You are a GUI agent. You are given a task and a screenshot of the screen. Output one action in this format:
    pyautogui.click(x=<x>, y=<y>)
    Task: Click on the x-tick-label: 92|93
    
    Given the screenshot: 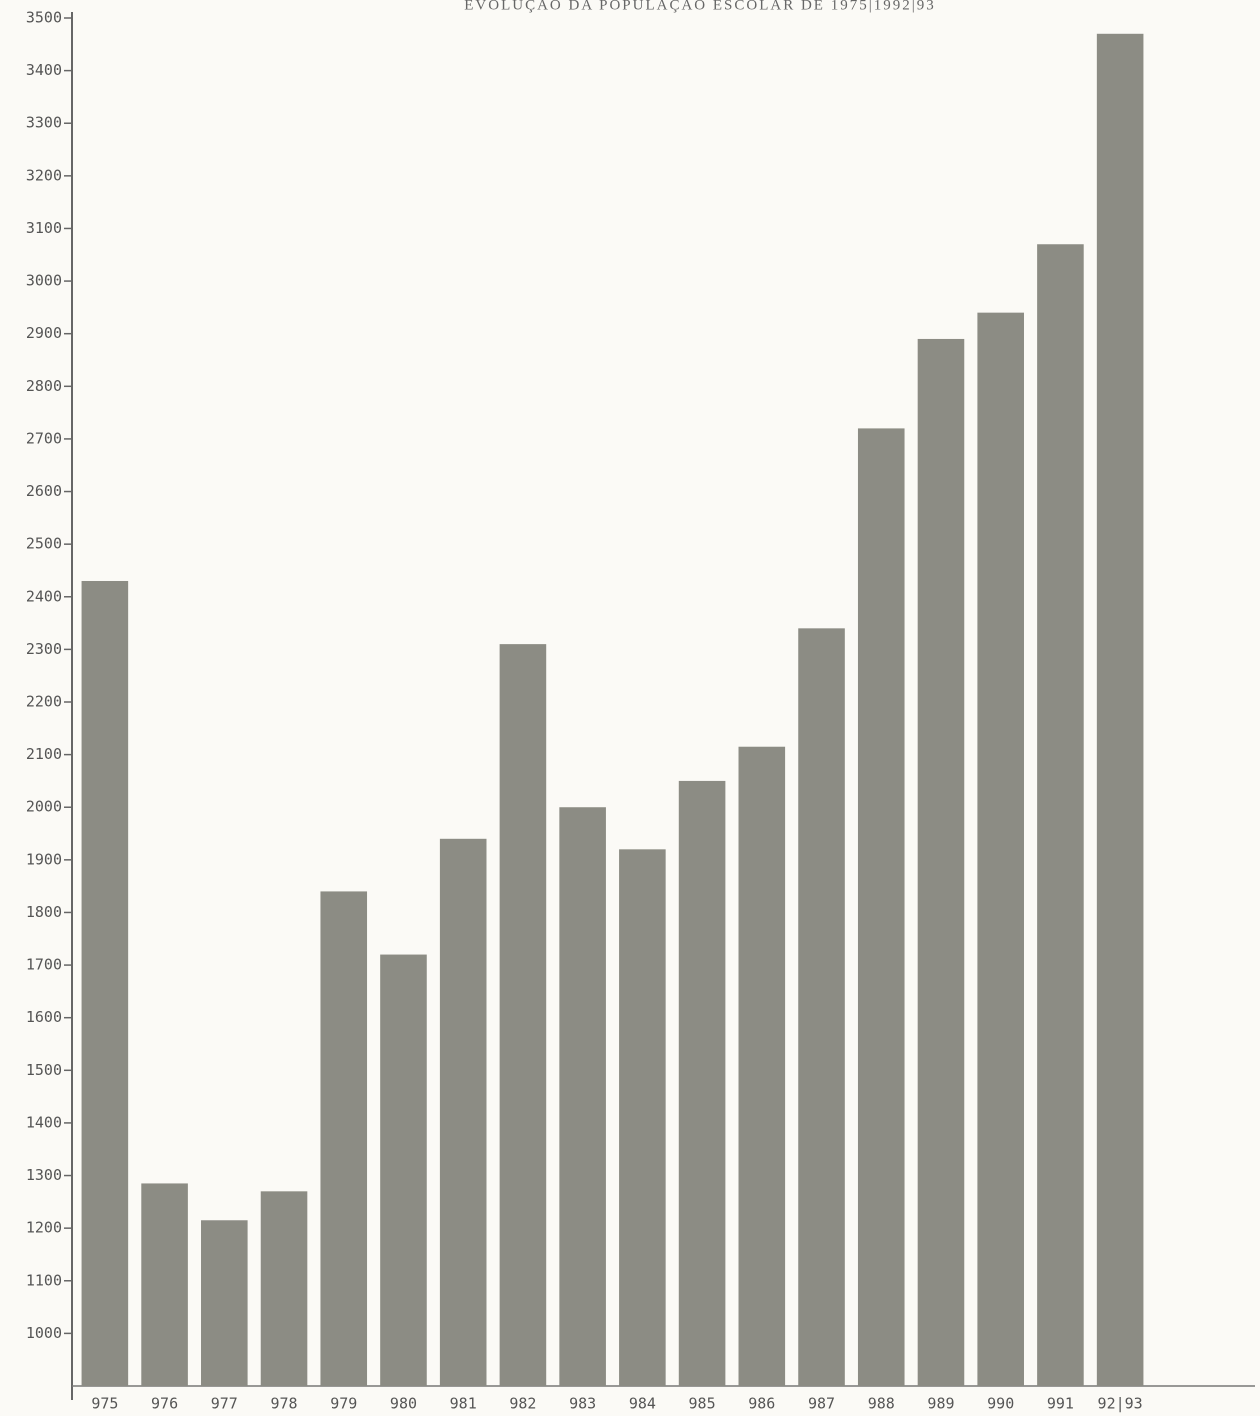 What is the action you would take?
    pyautogui.click(x=1120, y=1404)
    